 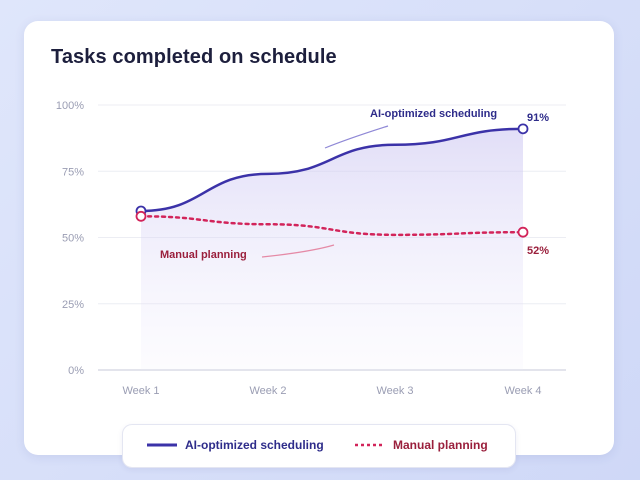 What do you see at coordinates (523, 232) in the screenshot?
I see `manual-end-marker` at bounding box center [523, 232].